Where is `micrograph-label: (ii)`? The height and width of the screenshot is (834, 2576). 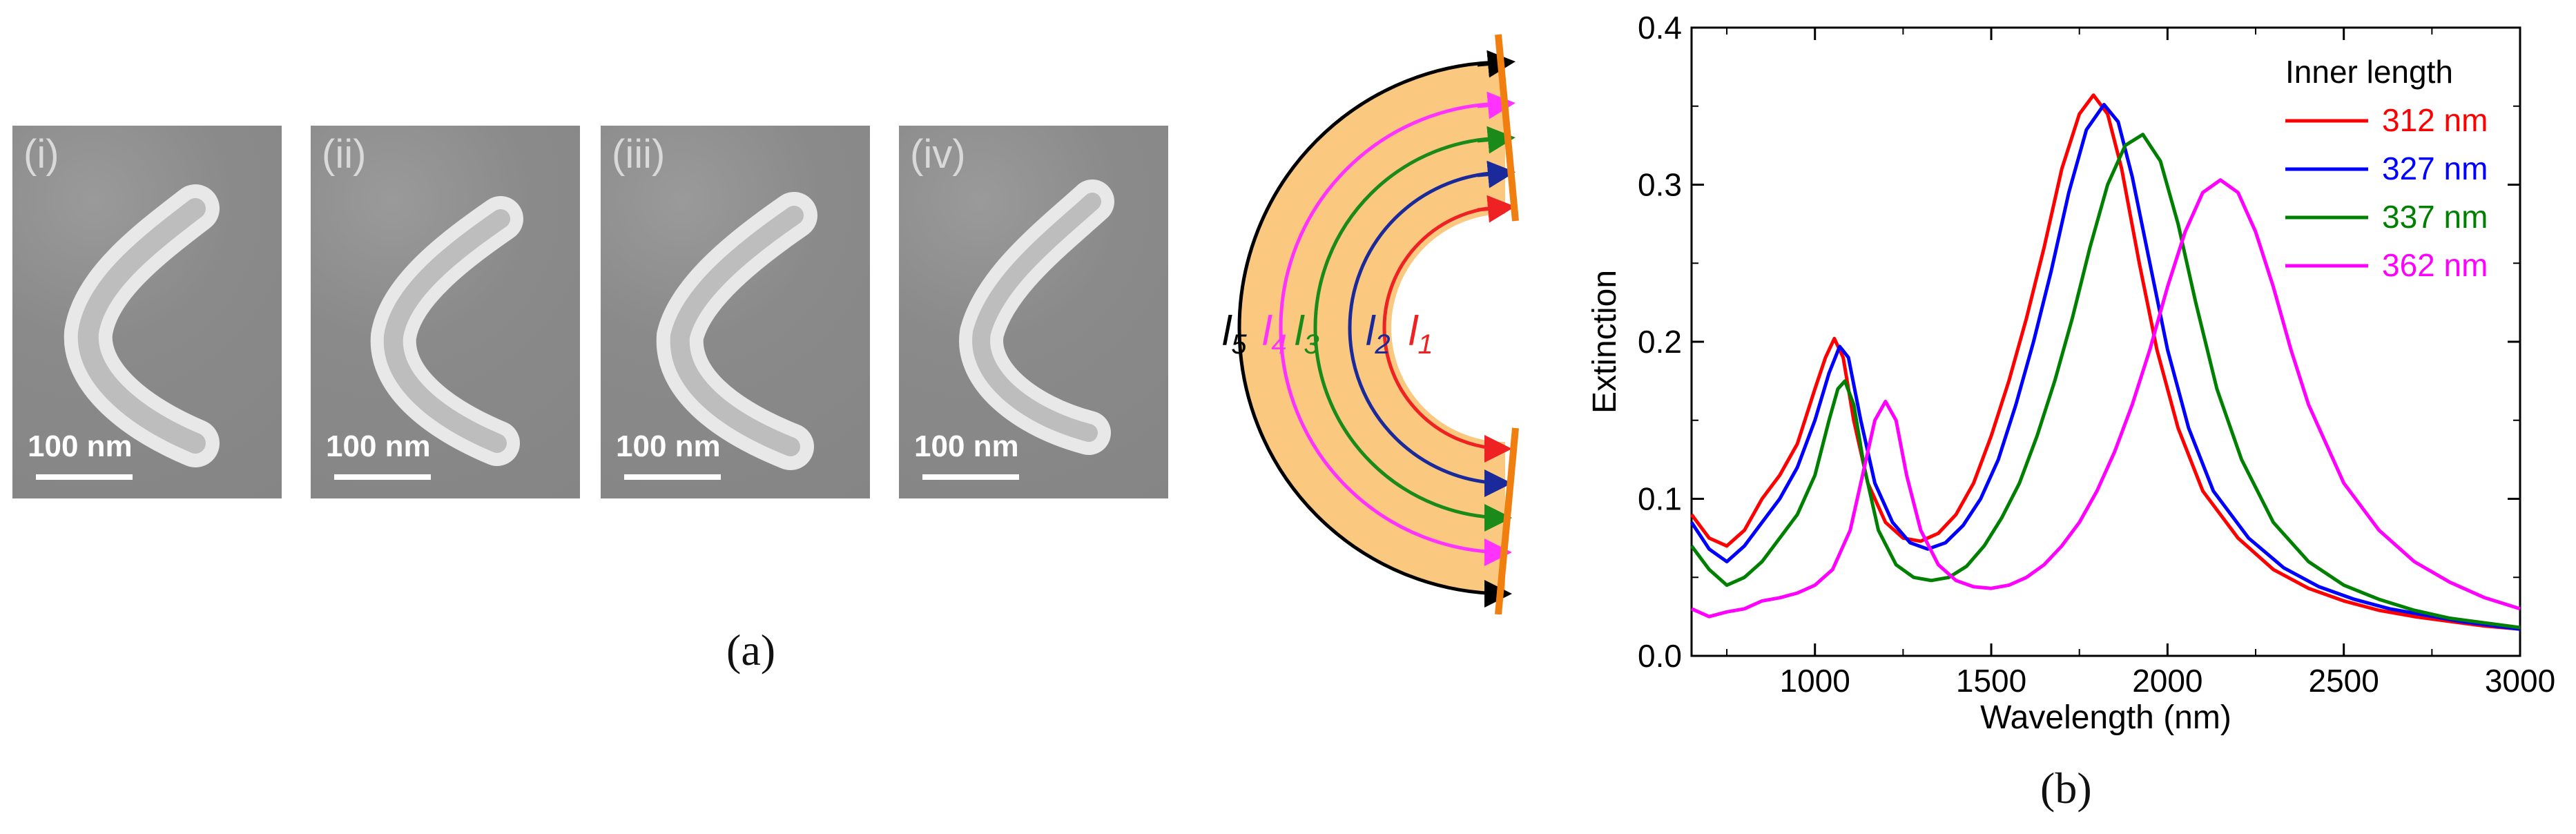
micrograph-label: (ii) is located at coordinates (344, 154).